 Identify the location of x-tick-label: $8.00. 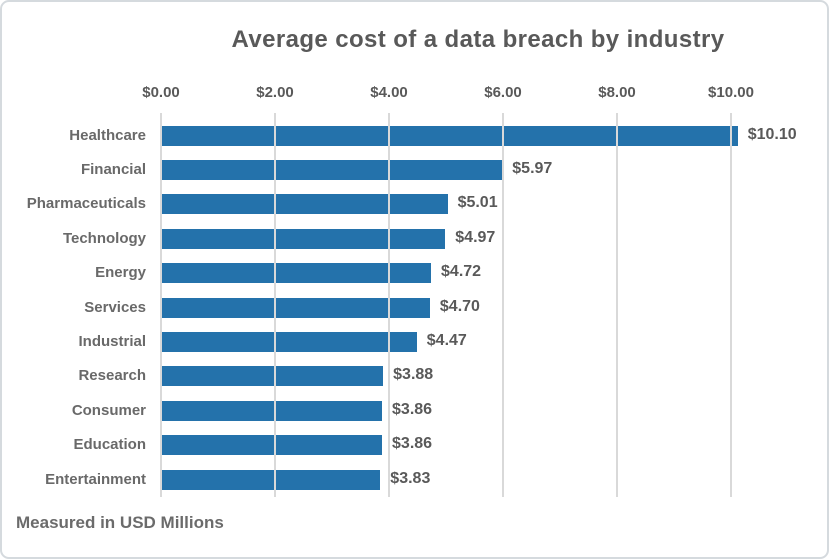
(617, 92).